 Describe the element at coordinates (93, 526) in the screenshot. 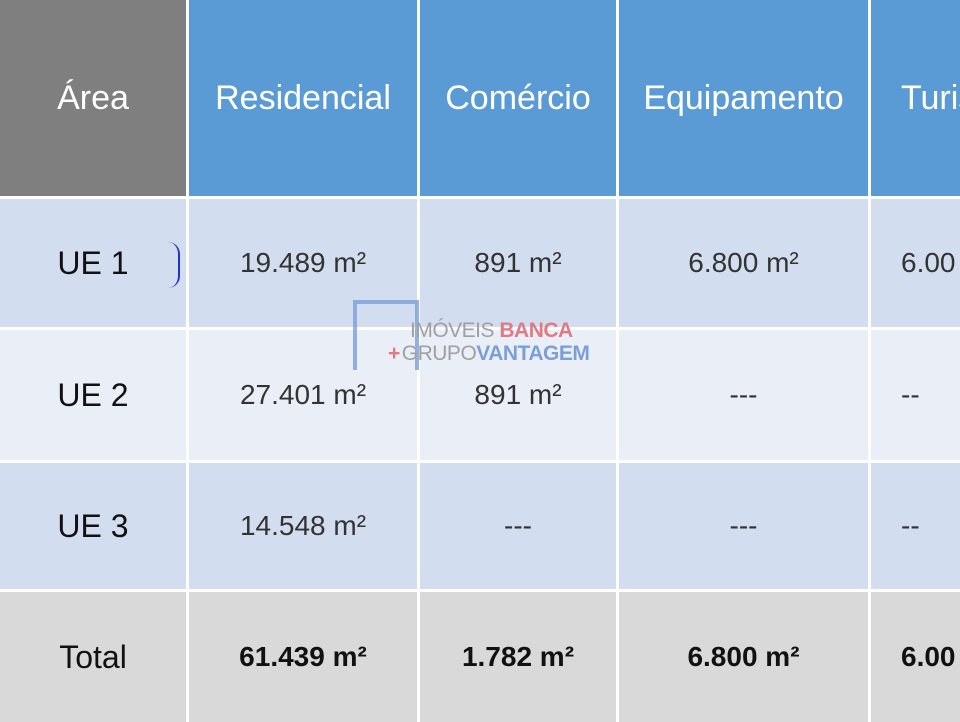

I see `row-label-ue3: UE 3` at that location.